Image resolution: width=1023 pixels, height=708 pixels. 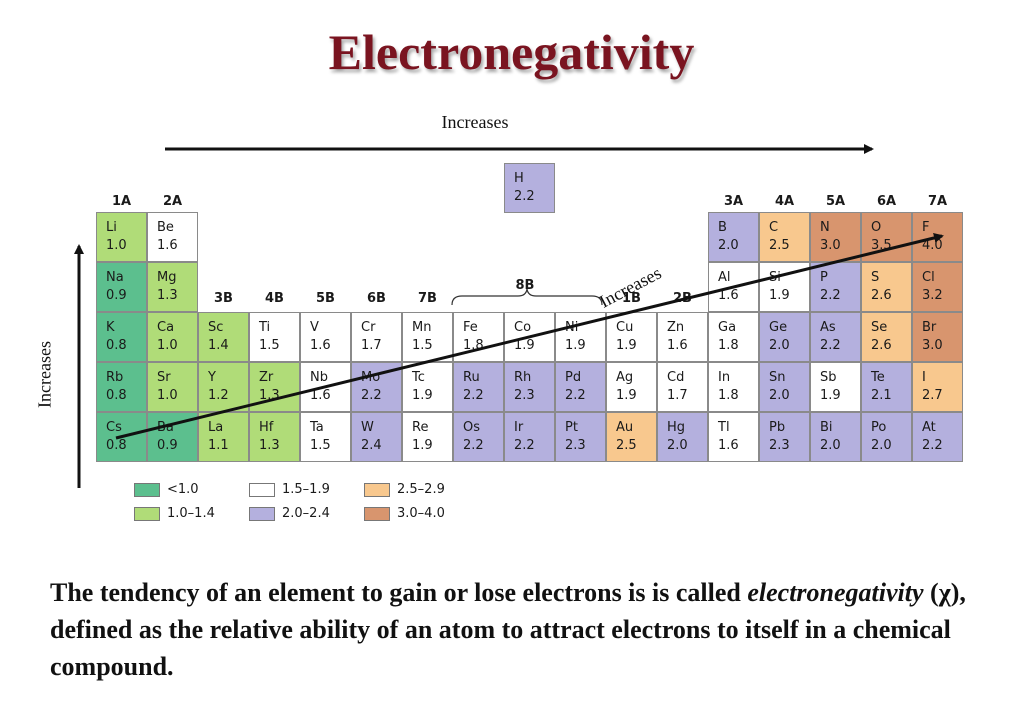 I want to click on element-symbol: Al, so click(x=724, y=277).